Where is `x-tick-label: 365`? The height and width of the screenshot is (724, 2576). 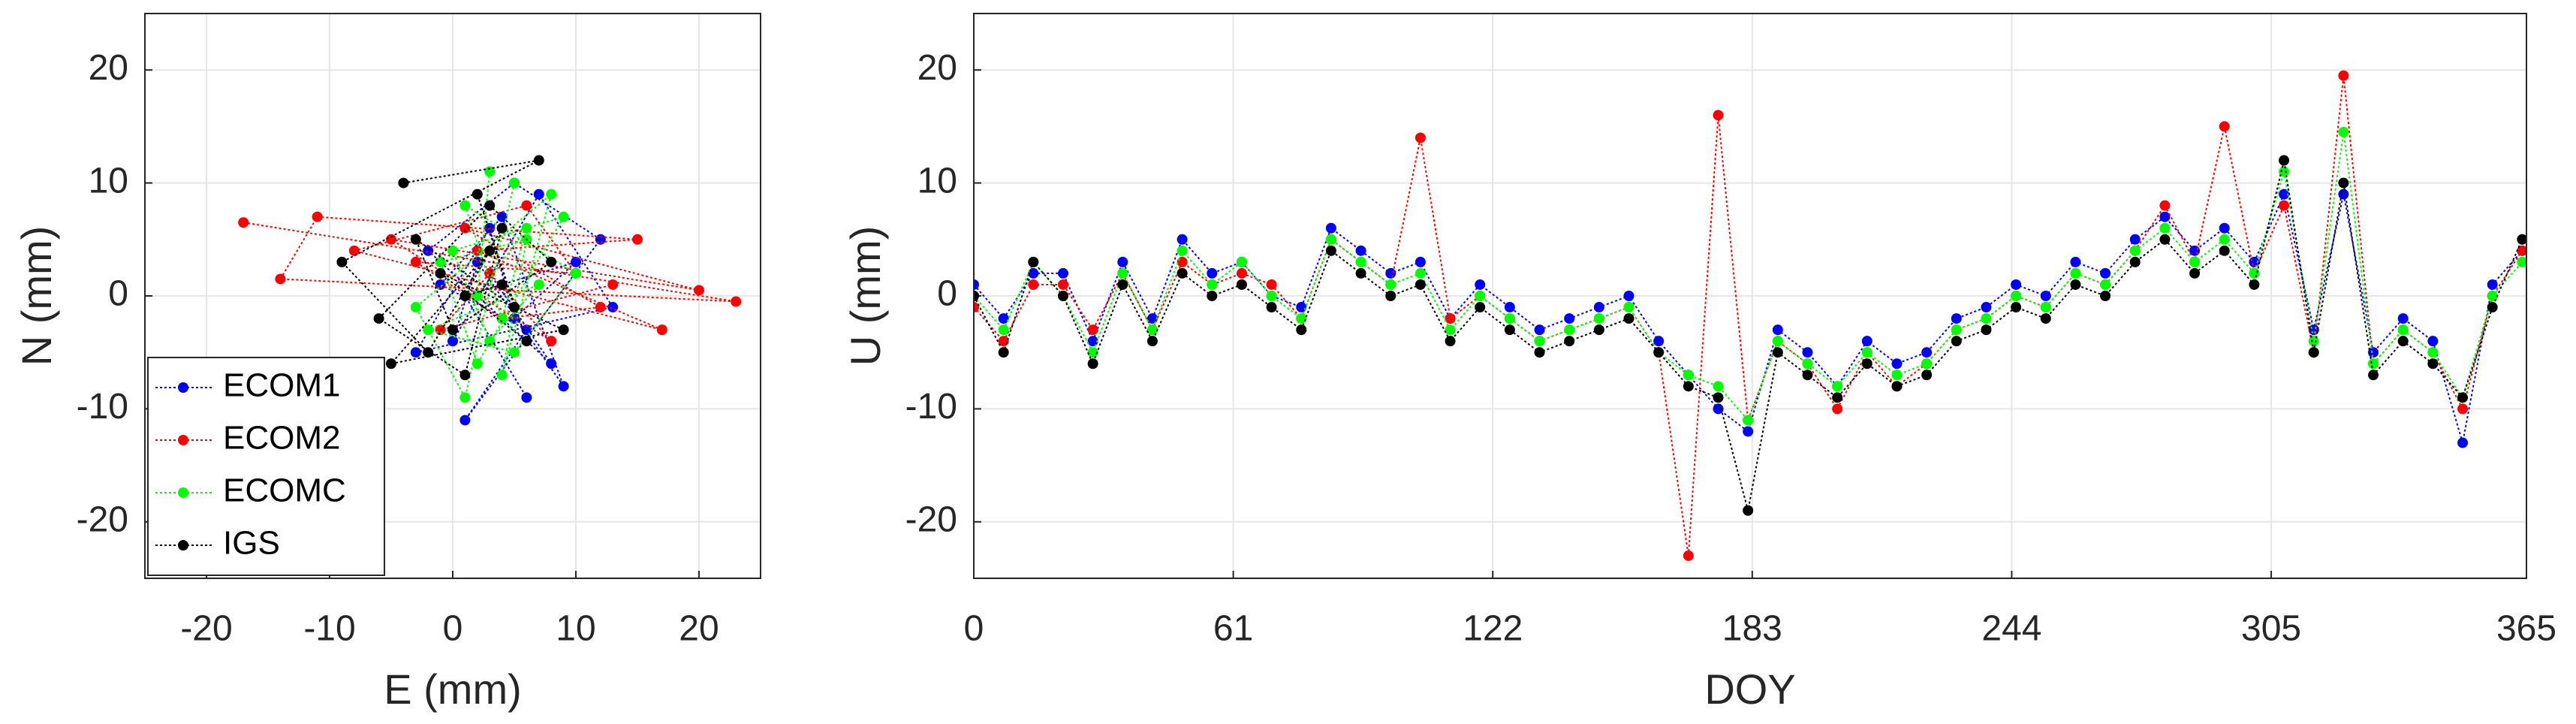 x-tick-label: 365 is located at coordinates (2526, 629).